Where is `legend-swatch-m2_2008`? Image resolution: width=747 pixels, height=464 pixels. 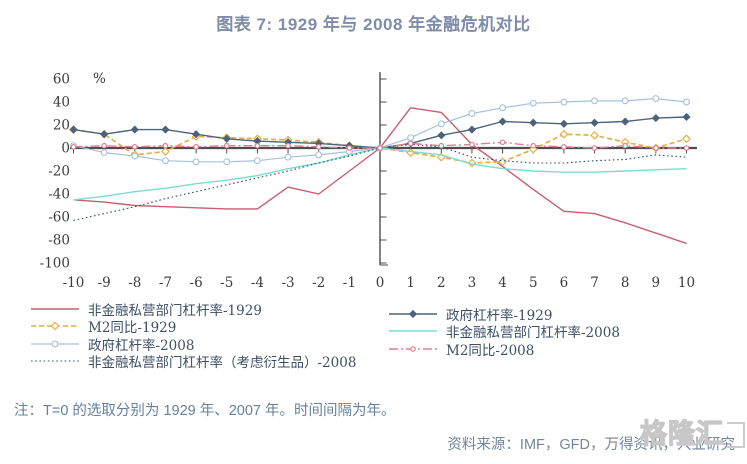
legend-swatch-m2_2008 is located at coordinates (413, 348).